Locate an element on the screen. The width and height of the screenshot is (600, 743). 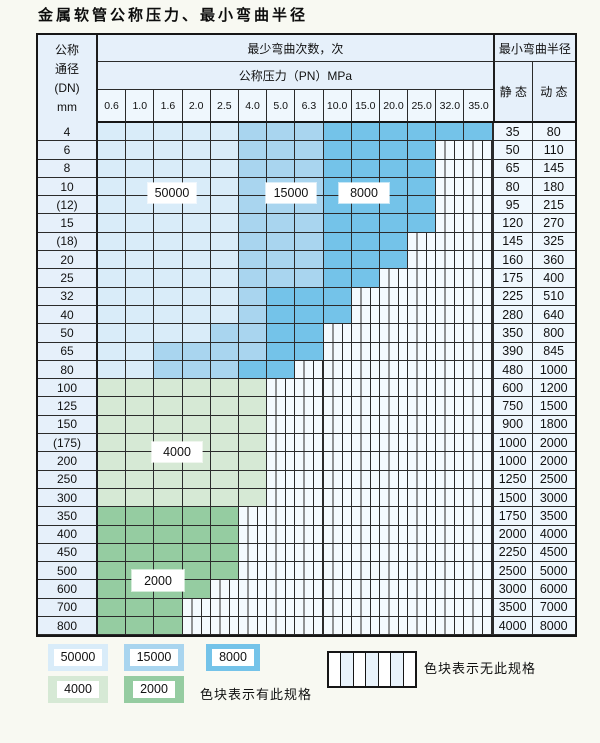
static-radius-cell: 175 is located at coordinates (512, 278).